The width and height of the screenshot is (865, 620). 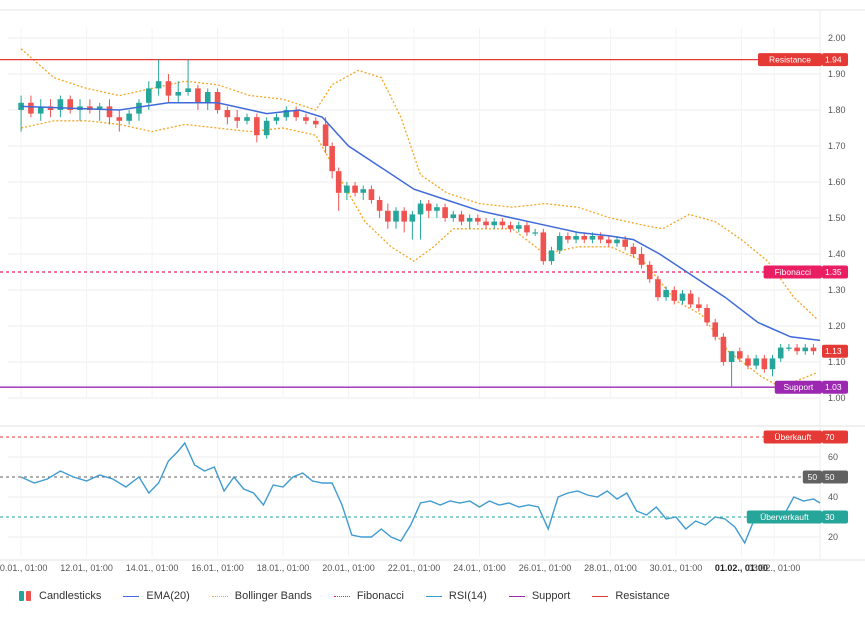 I want to click on level-rsi-70-value-label: 70, so click(x=830, y=437).